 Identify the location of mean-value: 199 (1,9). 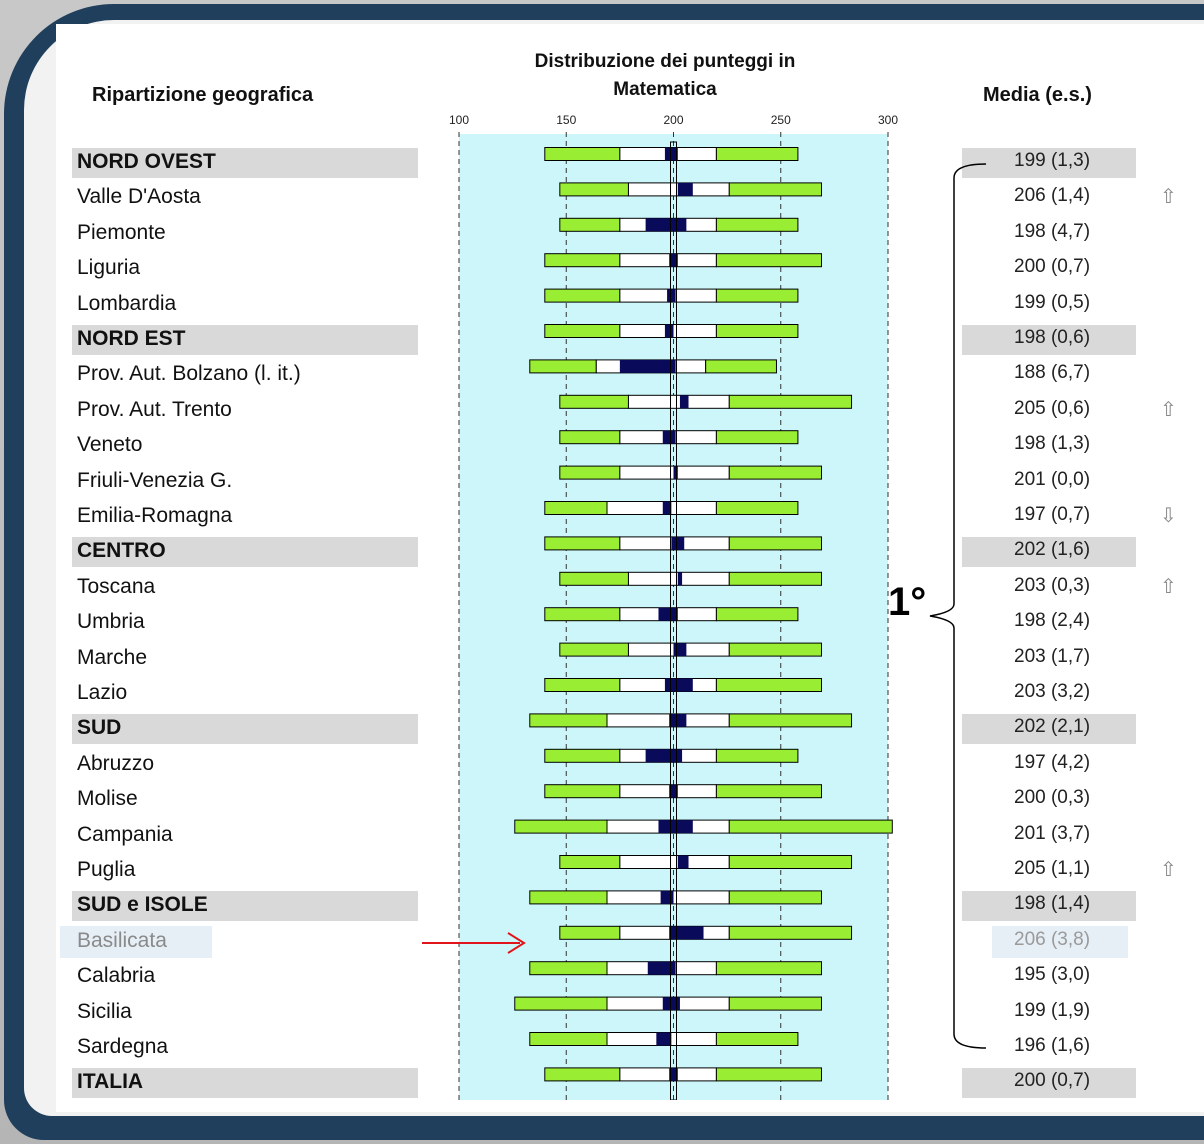
(1052, 1010).